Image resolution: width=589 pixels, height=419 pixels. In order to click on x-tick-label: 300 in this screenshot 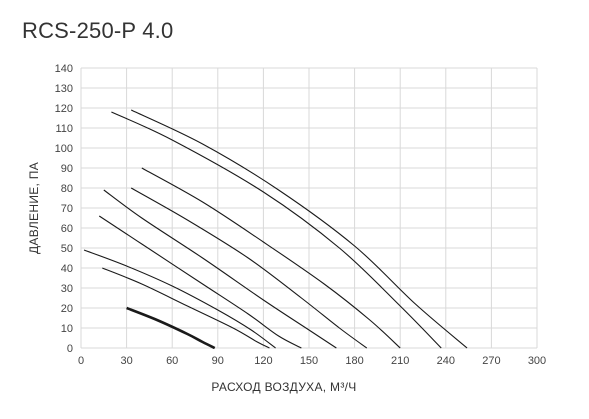, I will do `click(537, 361)`.